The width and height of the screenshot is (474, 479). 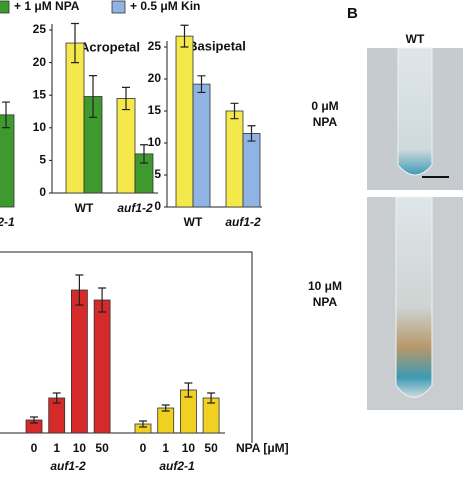 I want to click on legend-label: + 1 μM NPA, so click(x=47, y=6).